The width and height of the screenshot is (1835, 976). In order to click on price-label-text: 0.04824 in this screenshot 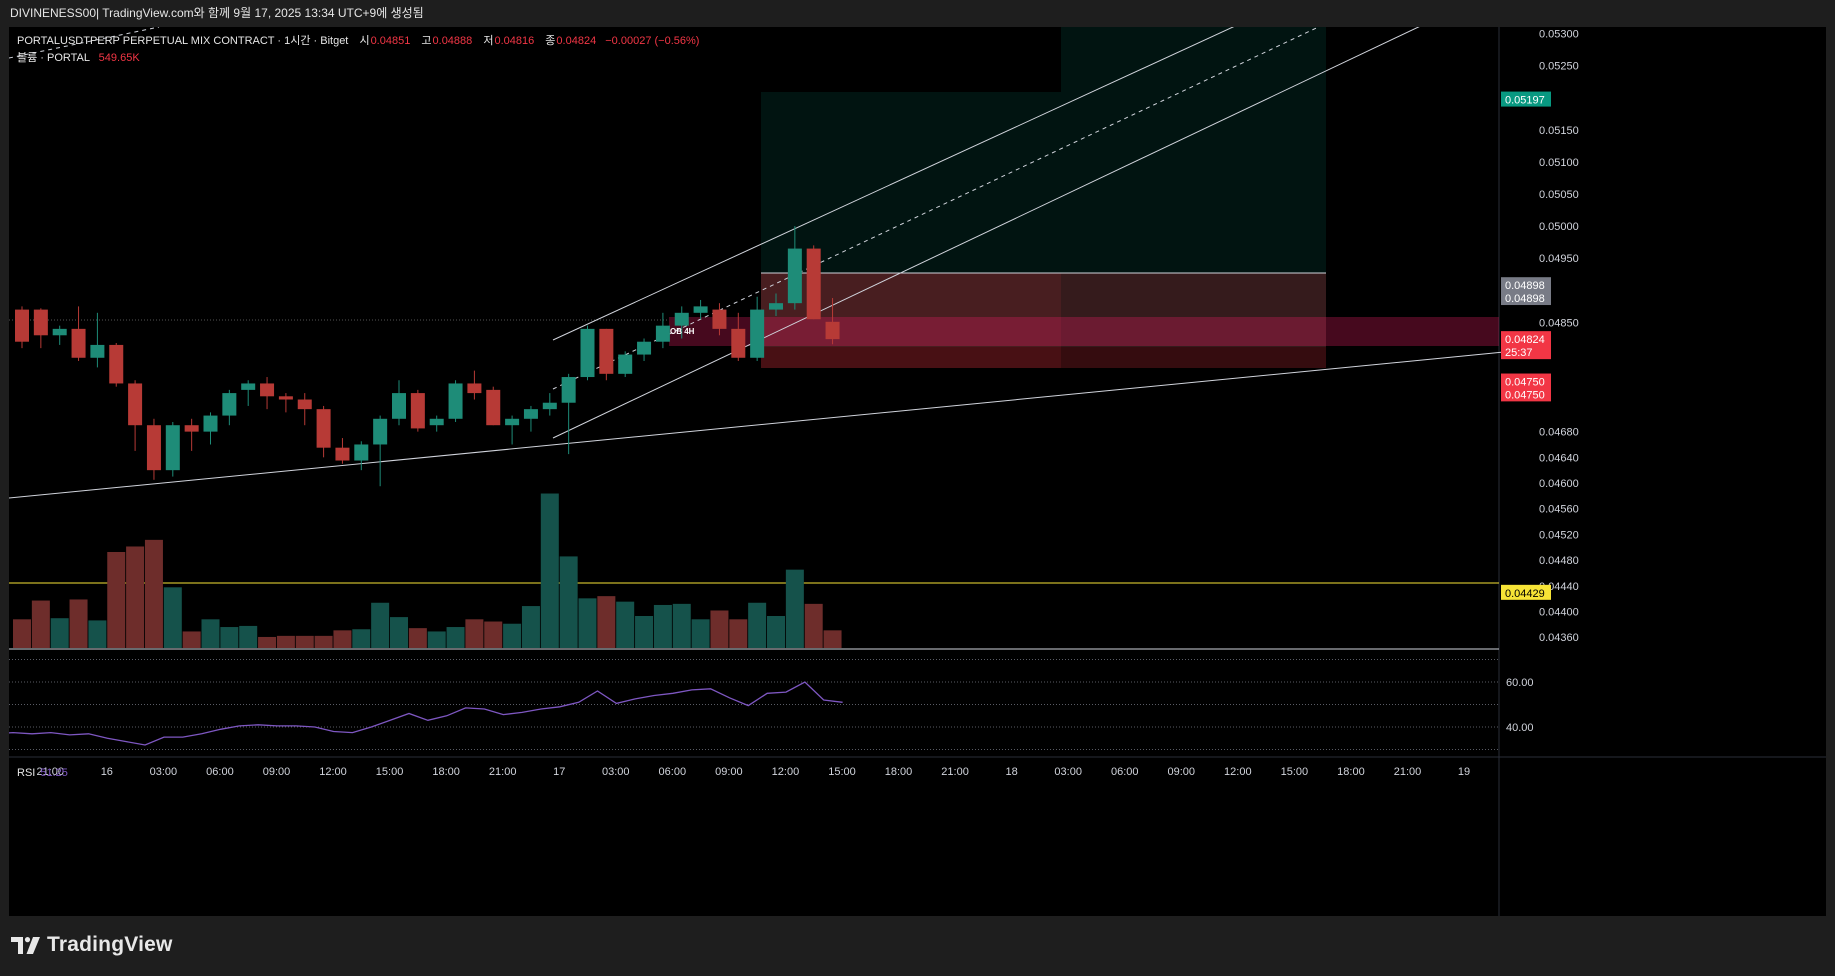, I will do `click(1525, 340)`.